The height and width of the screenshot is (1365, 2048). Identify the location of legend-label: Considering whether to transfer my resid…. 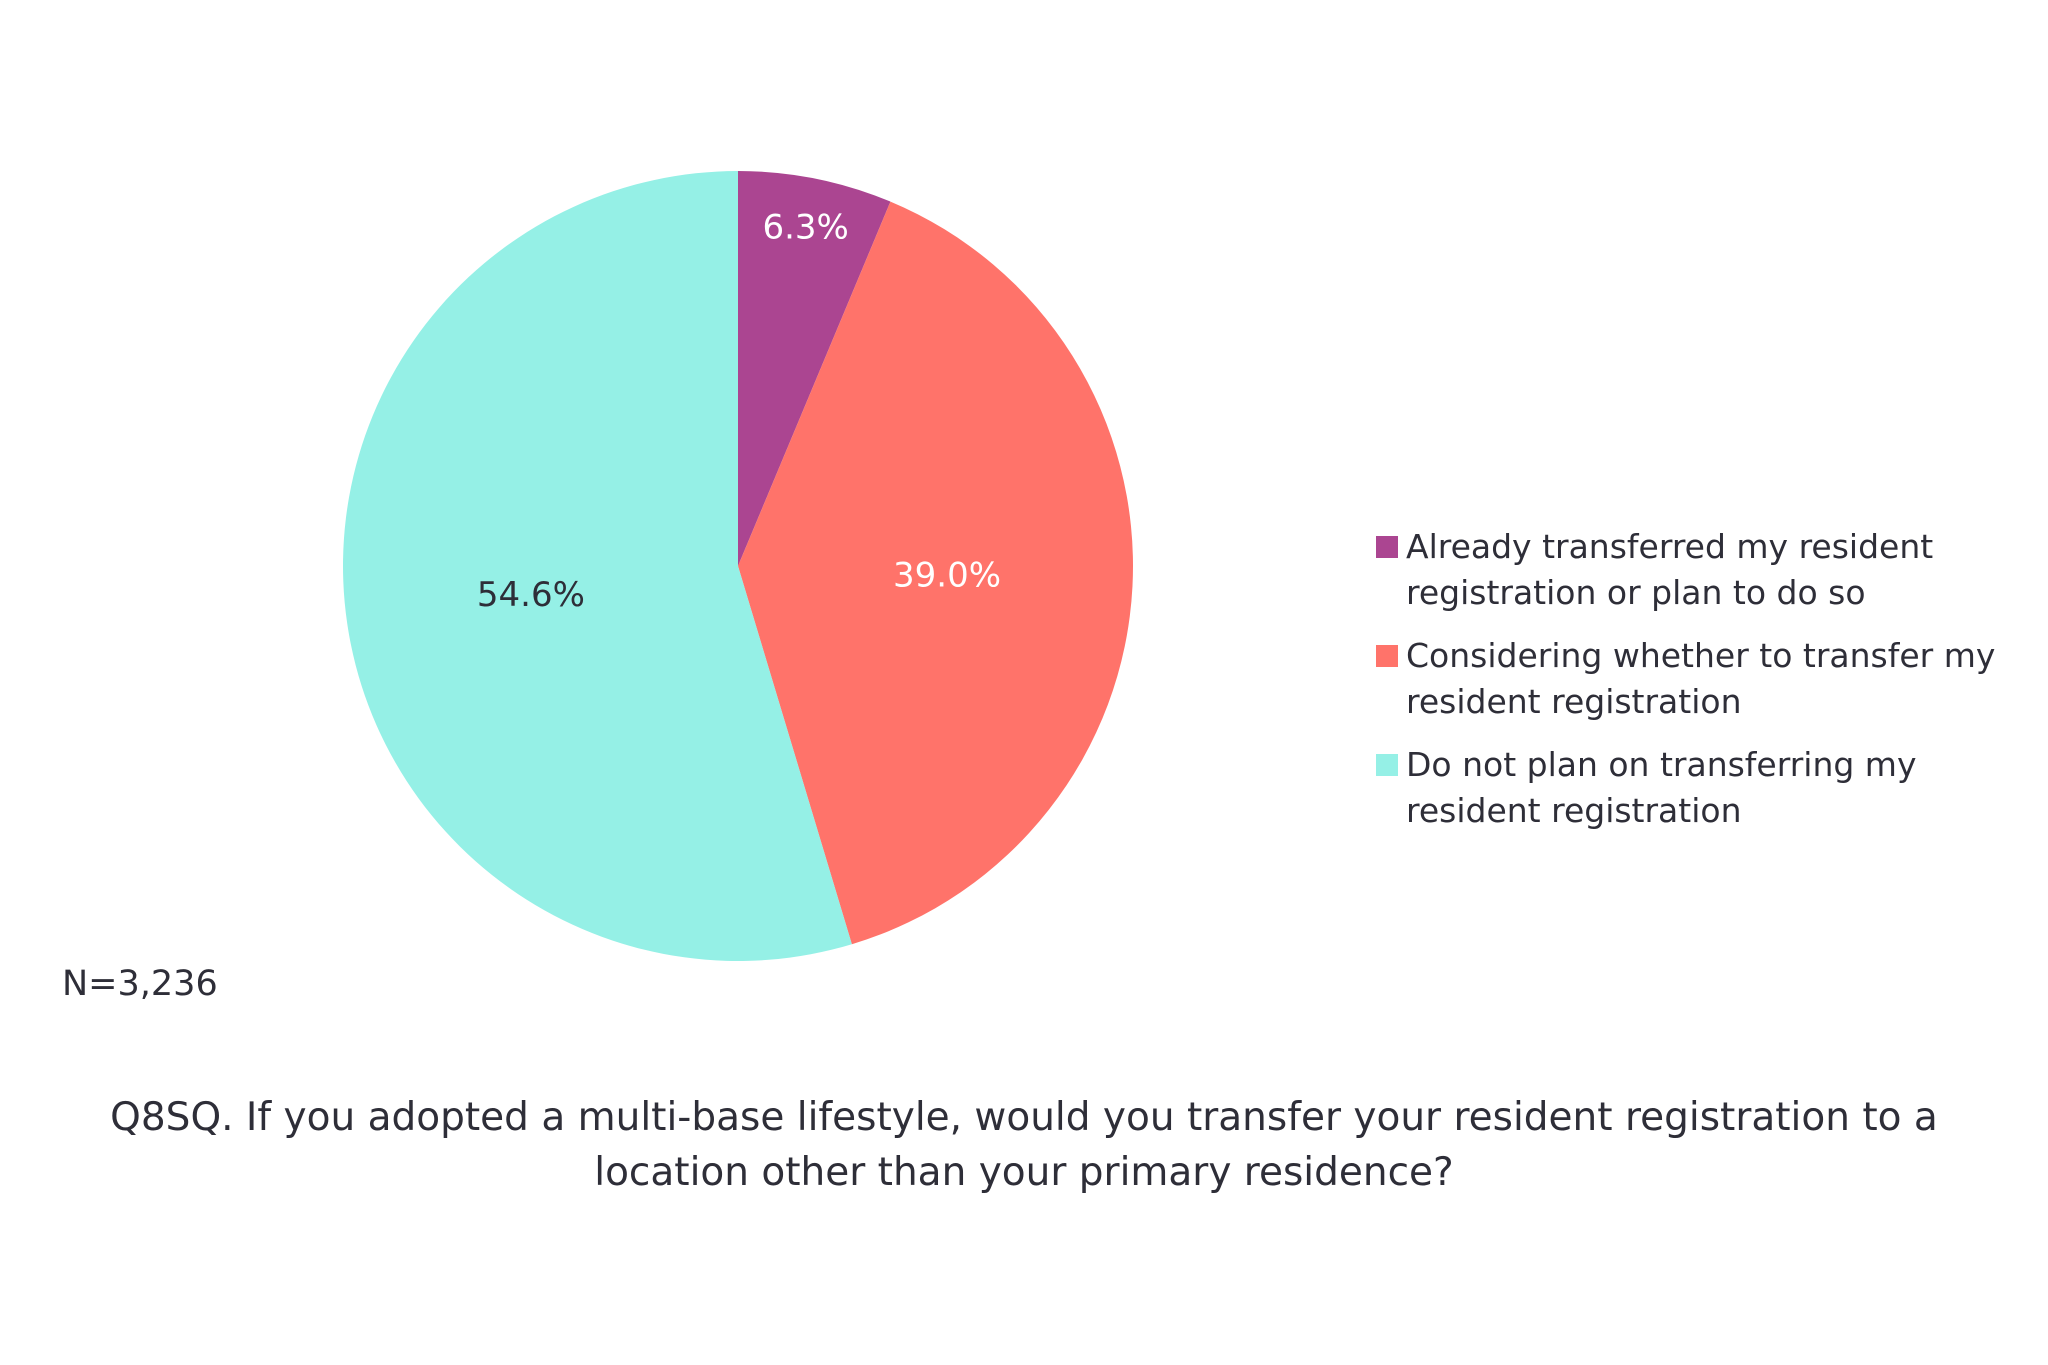
(1701, 678).